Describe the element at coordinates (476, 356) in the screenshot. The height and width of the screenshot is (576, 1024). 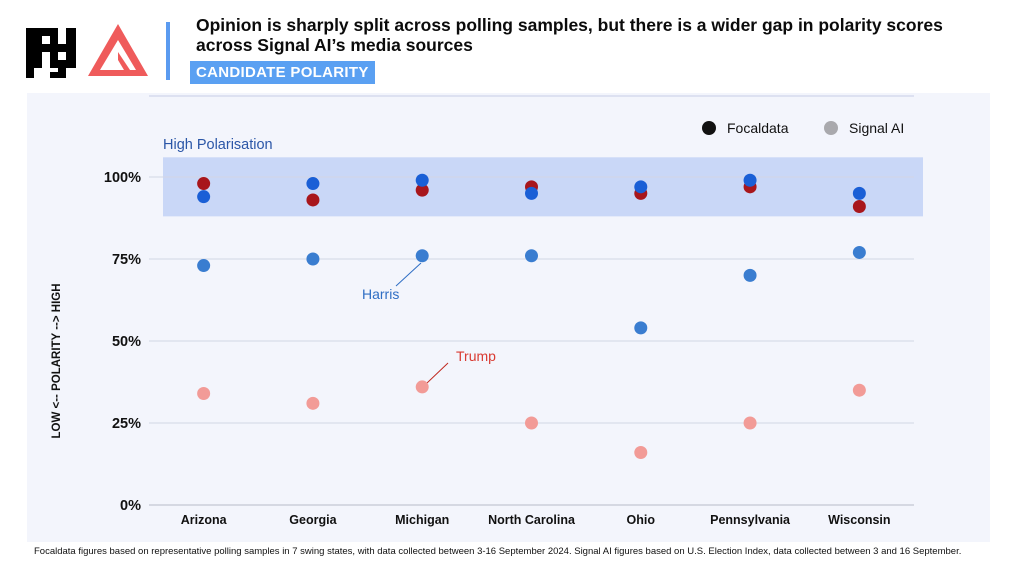
I see `trump-annotation: Trump` at that location.